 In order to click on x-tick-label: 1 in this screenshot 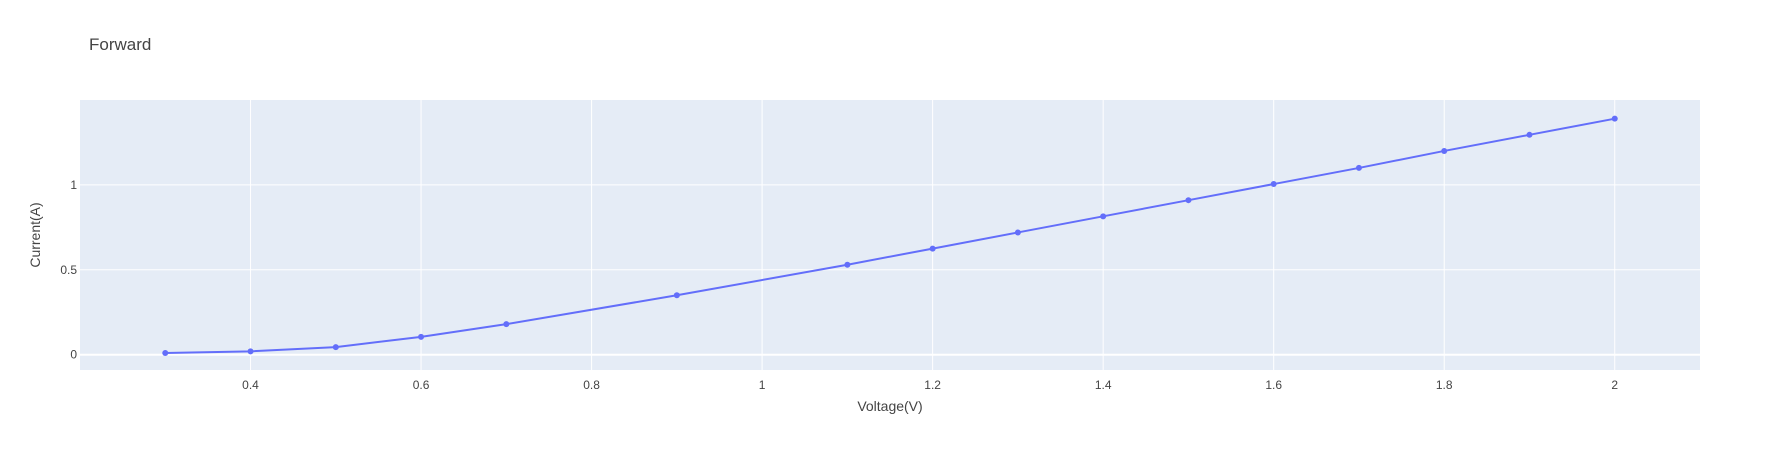, I will do `click(762, 385)`.